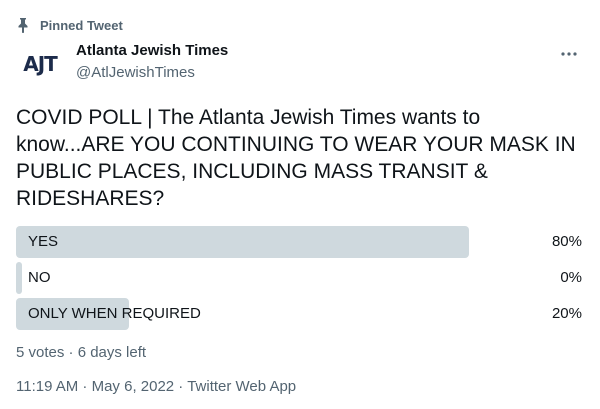 The height and width of the screenshot is (409, 600). Describe the element at coordinates (81, 352) in the screenshot. I see `poll-meta: 5 votes · 6 days left` at that location.